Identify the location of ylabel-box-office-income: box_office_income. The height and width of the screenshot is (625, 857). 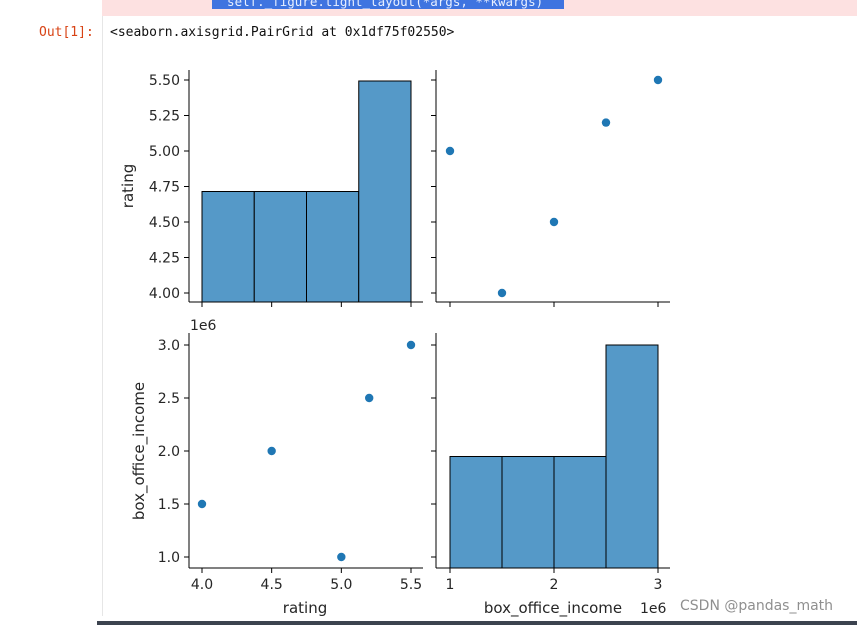
(139, 451).